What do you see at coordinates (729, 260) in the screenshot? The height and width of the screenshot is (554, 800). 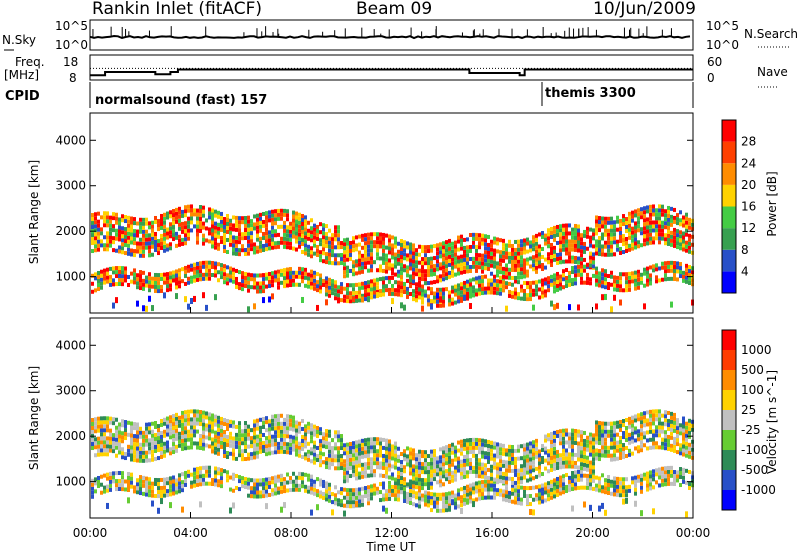 I see `colorbar-swatch` at bounding box center [729, 260].